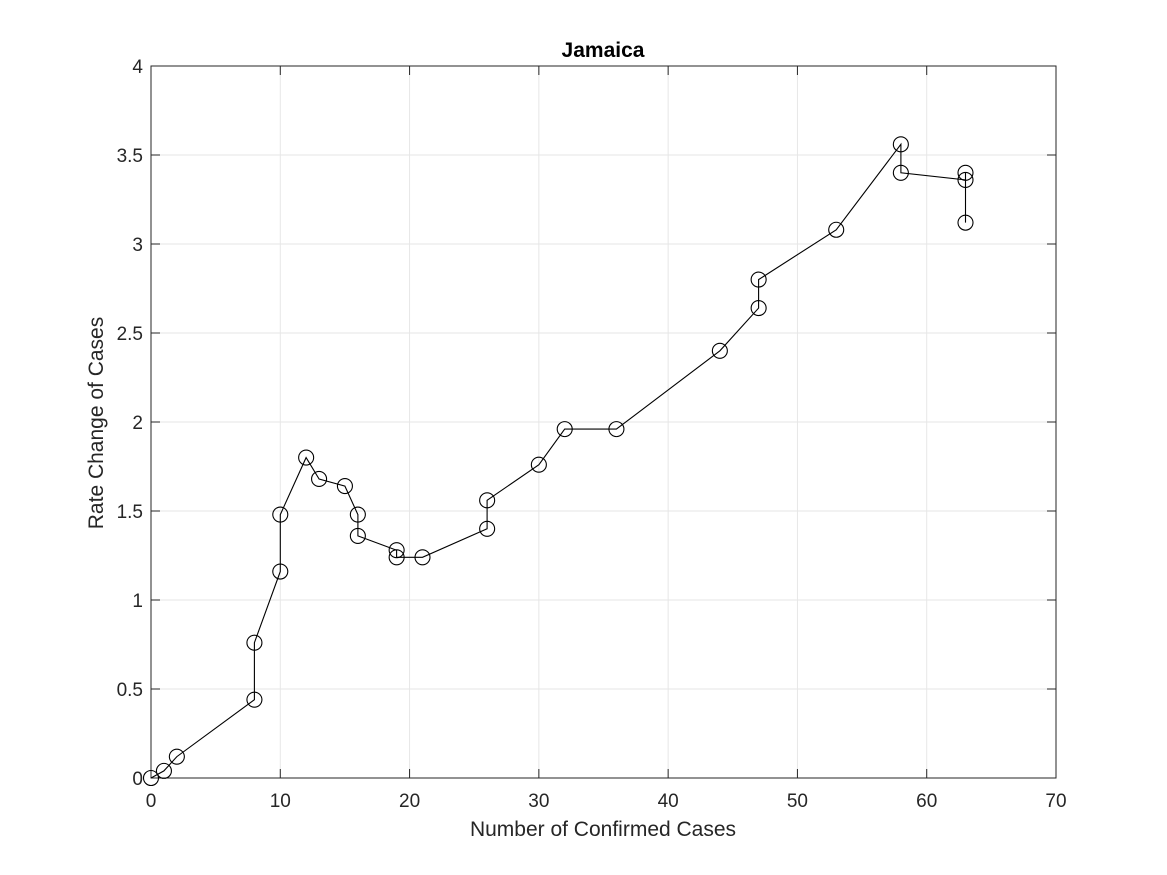 This screenshot has width=1167, height=875. What do you see at coordinates (151, 801) in the screenshot?
I see `x-tick-label: 0` at bounding box center [151, 801].